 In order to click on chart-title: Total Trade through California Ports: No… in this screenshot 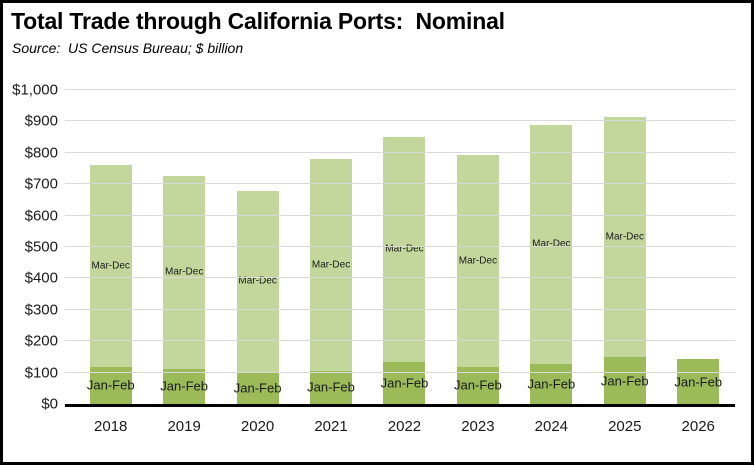, I will do `click(258, 21)`.